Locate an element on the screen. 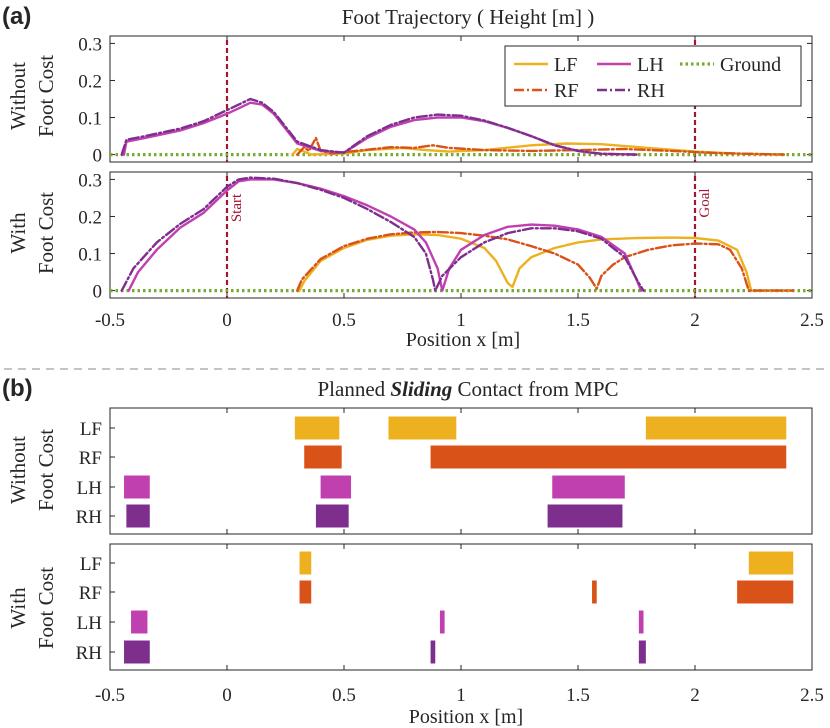 The width and height of the screenshot is (830, 728). title-a: Foot Trajectory ( Height [m] ) is located at coordinates (468, 17).